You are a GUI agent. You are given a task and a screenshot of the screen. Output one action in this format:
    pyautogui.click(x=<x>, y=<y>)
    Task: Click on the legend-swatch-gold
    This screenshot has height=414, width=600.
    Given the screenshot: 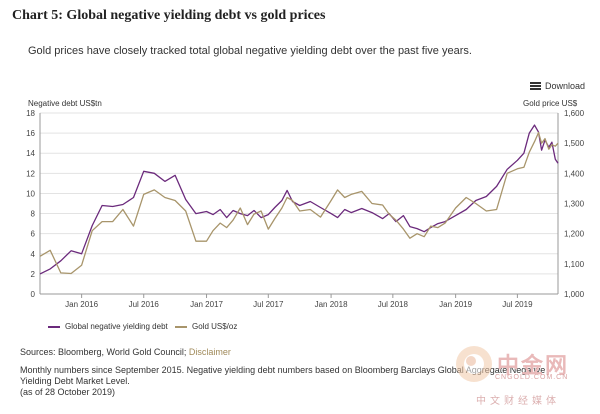 What is the action you would take?
    pyautogui.click(x=181, y=326)
    